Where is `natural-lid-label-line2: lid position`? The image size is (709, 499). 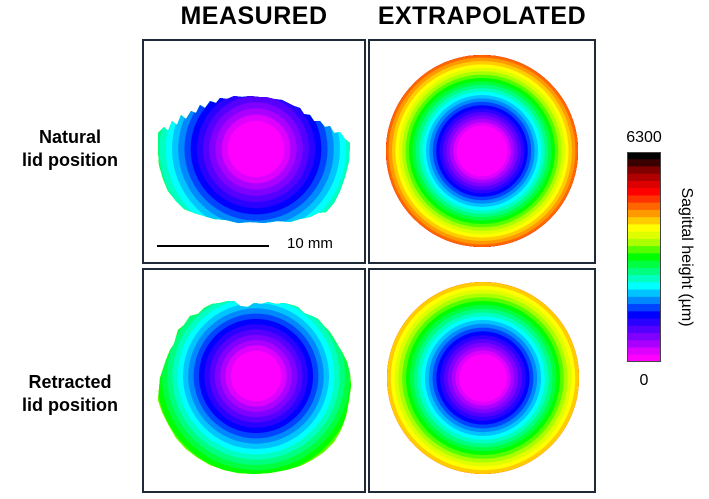 natural-lid-label-line2: lid position is located at coordinates (70, 160).